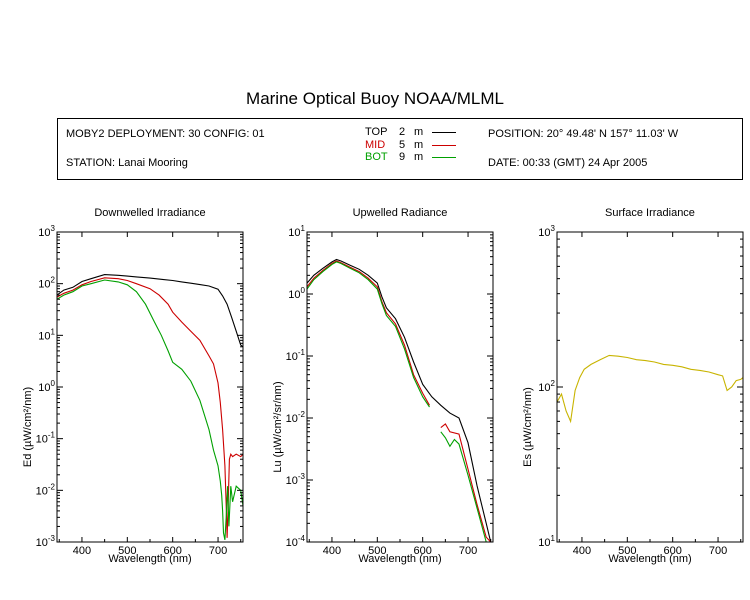 The height and width of the screenshot is (600, 750). Describe the element at coordinates (444, 145) in the screenshot. I see `legend-mid-line` at that location.